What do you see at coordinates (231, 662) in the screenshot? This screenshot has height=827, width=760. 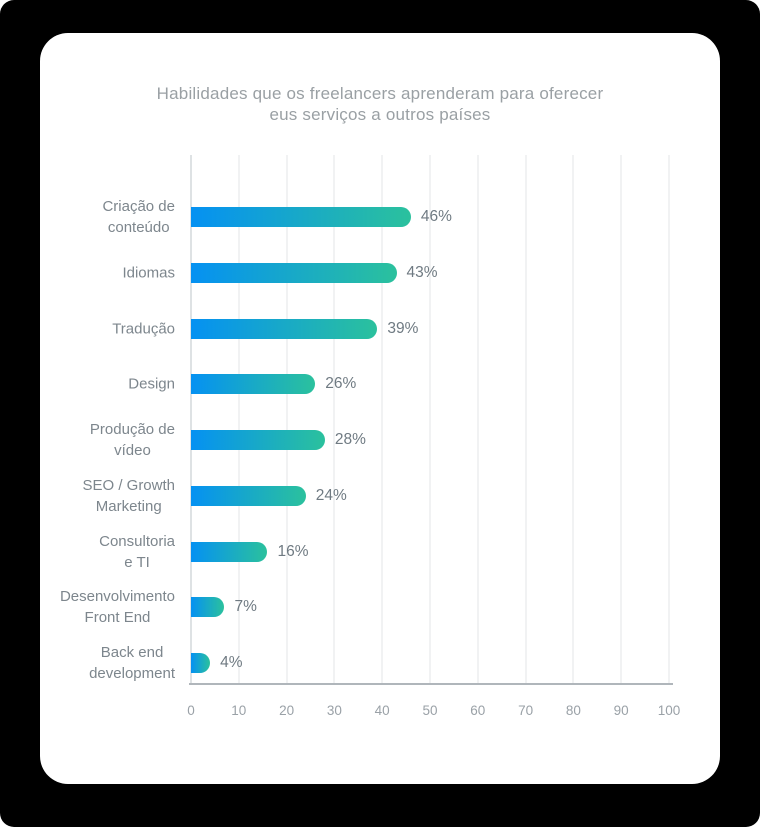 I see `value-label: 4%` at bounding box center [231, 662].